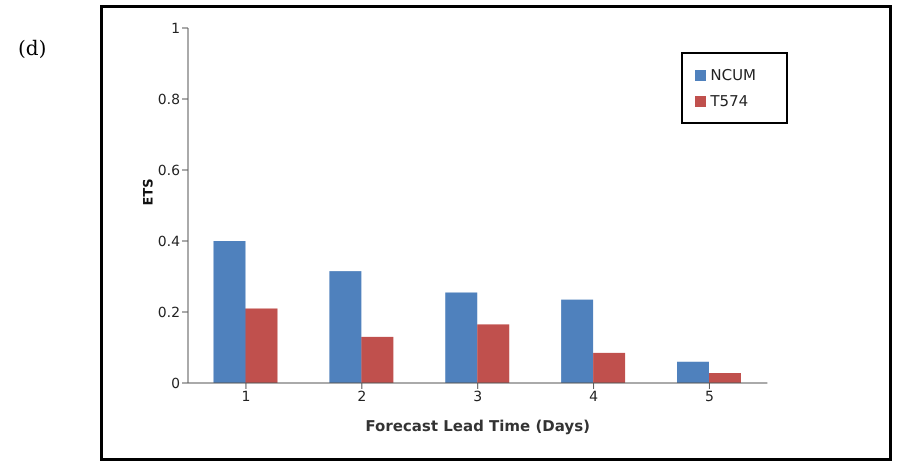 This screenshot has width=917, height=461. Describe the element at coordinates (169, 312) in the screenshot. I see `y-tick-label: 0.2` at that location.